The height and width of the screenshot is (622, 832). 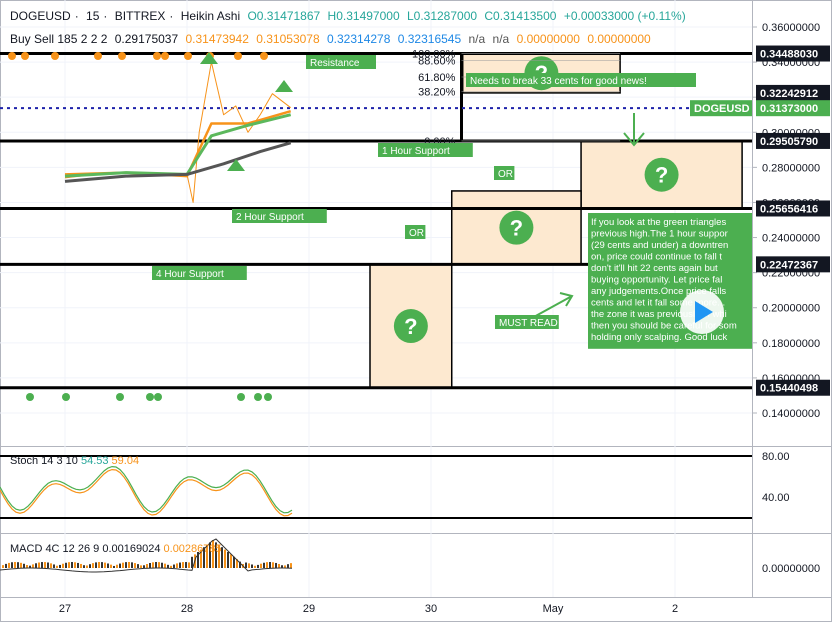 What do you see at coordinates (93, 16) in the screenshot?
I see `interval-label: 15` at bounding box center [93, 16].